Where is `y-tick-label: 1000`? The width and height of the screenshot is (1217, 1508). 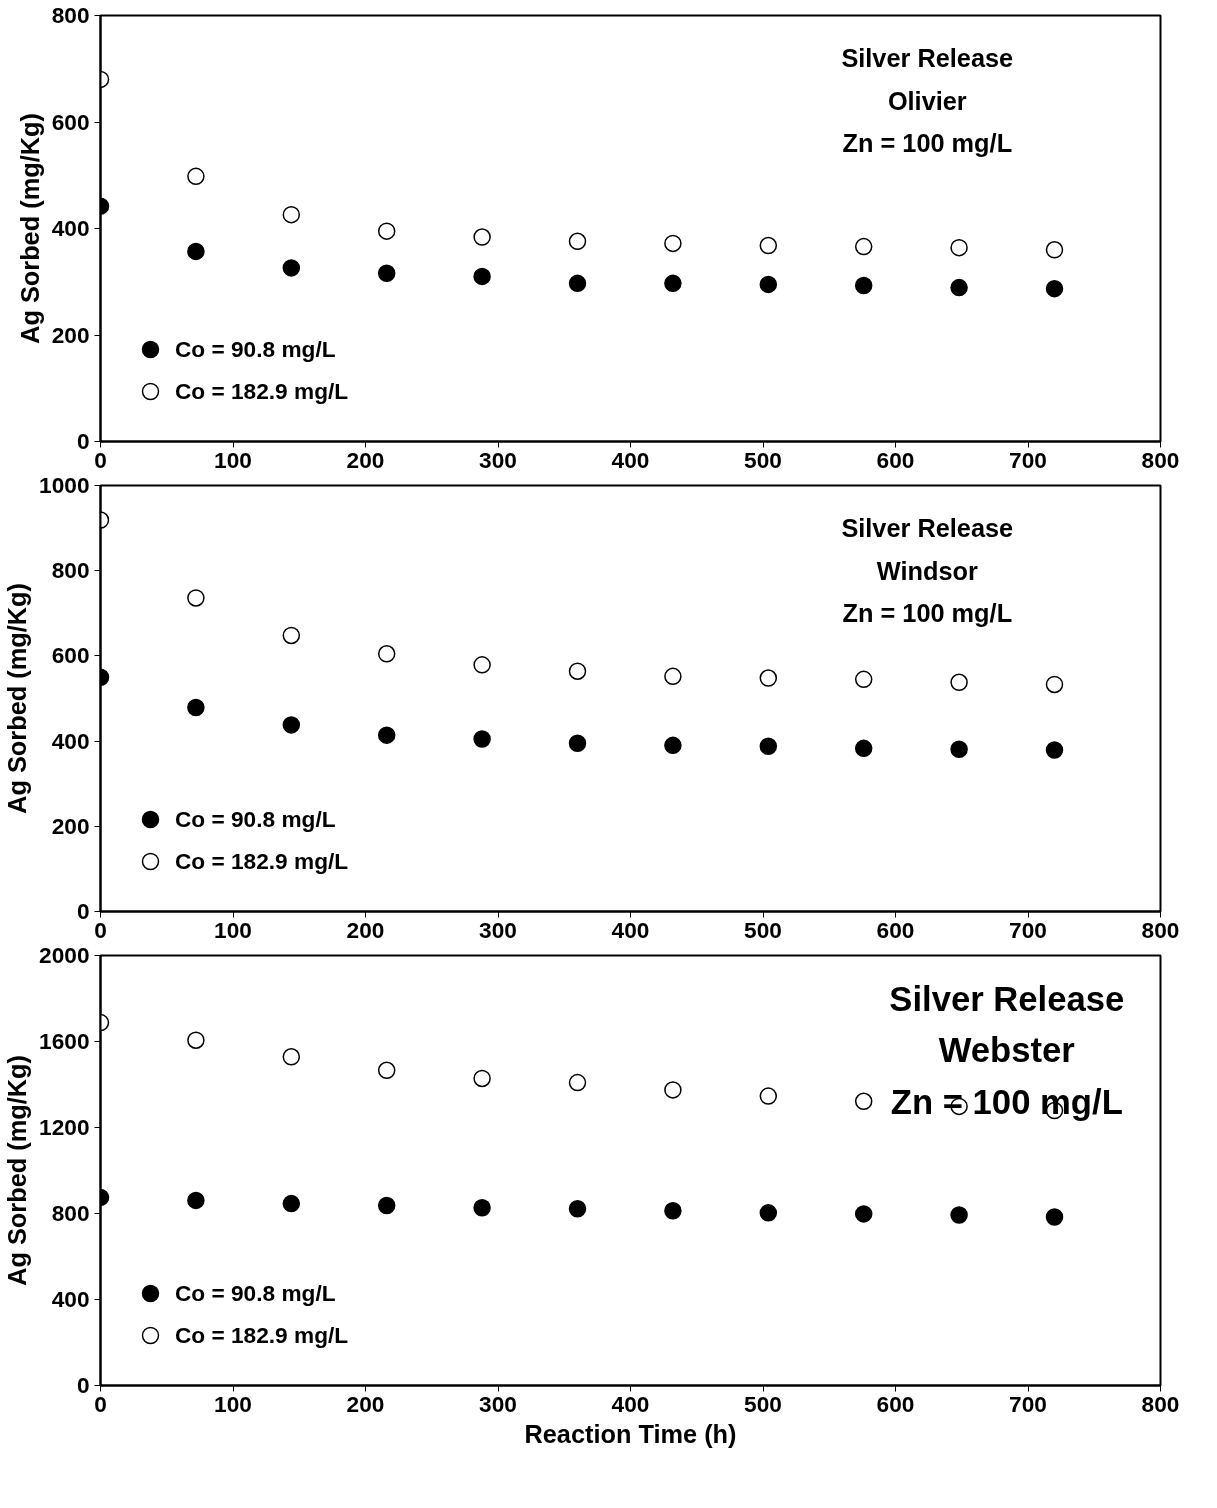 y-tick-label: 1000 is located at coordinates (64, 485).